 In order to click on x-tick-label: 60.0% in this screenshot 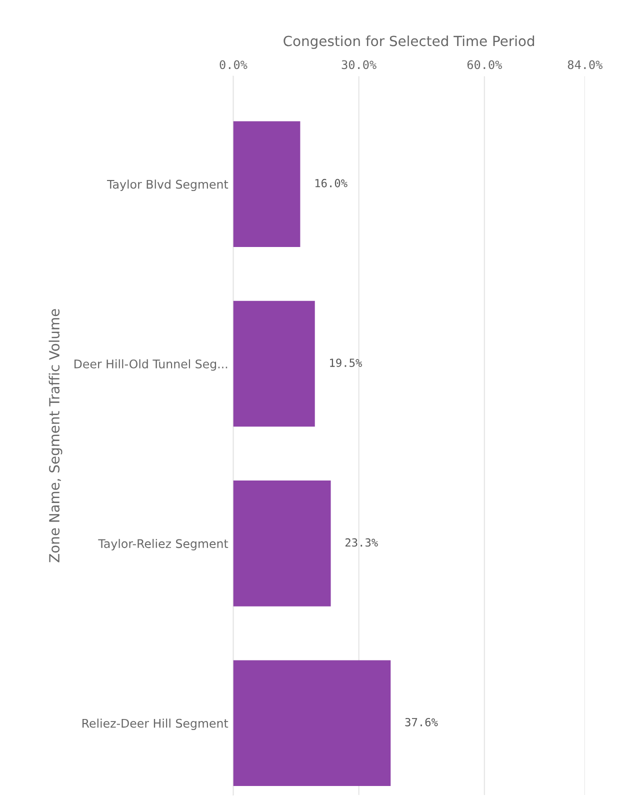, I will do `click(484, 65)`.